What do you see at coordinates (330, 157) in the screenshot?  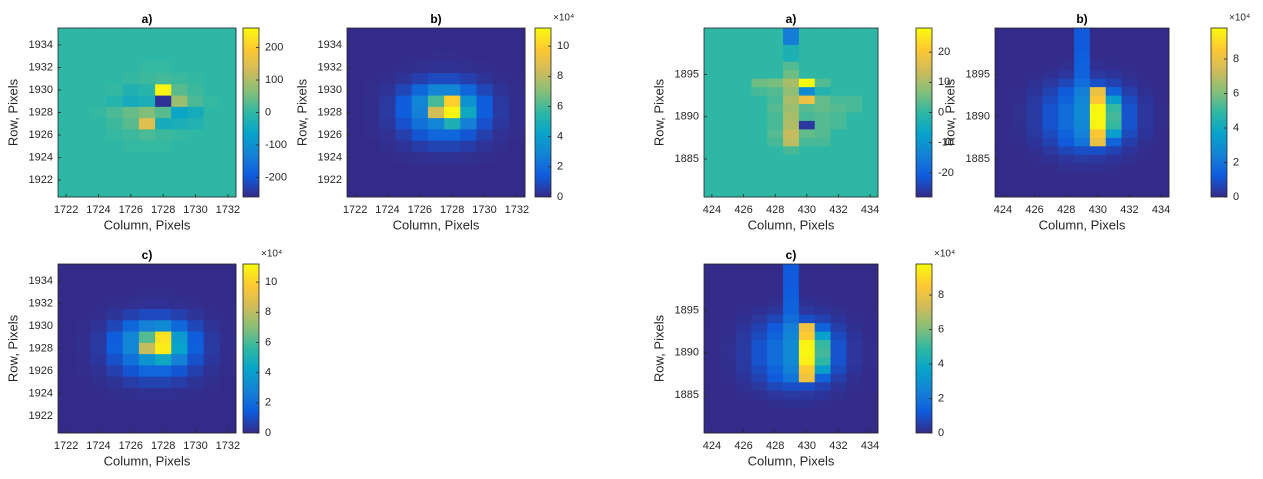 I see `y-tick-label: 1924` at bounding box center [330, 157].